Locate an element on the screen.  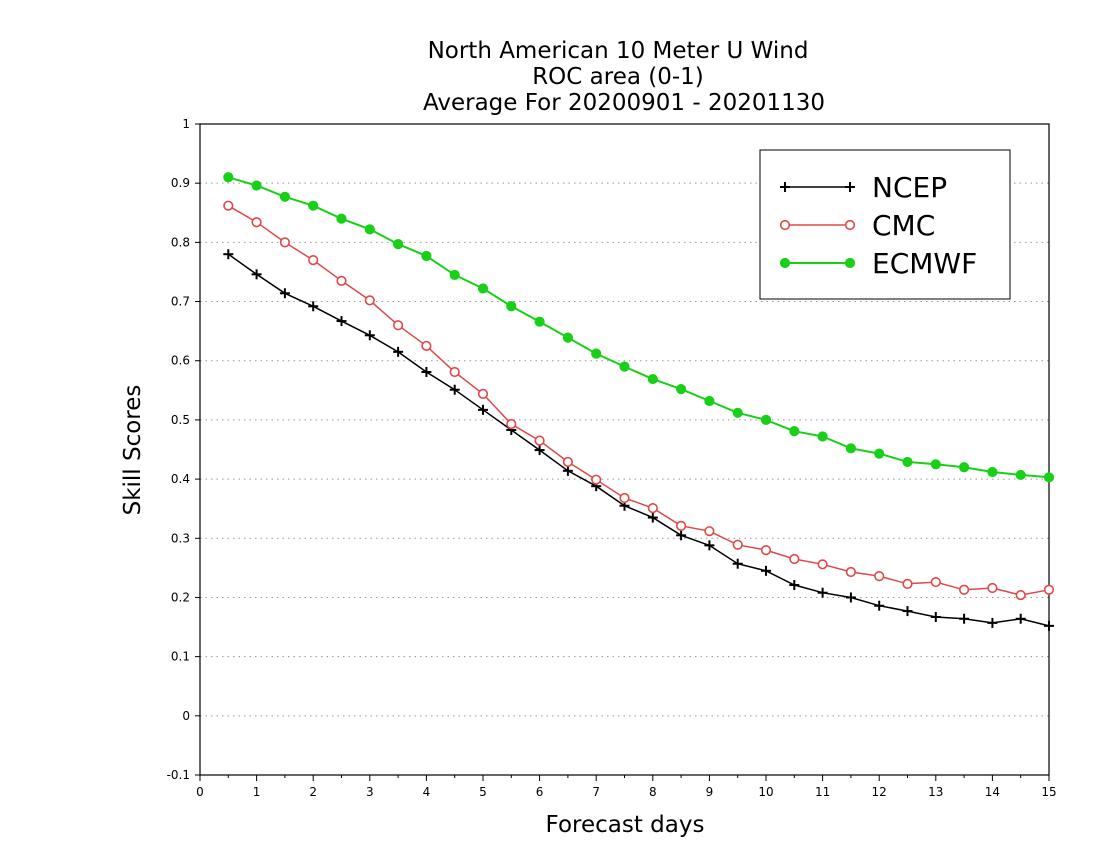
y-tick-label: 0.3 is located at coordinates (180, 538).